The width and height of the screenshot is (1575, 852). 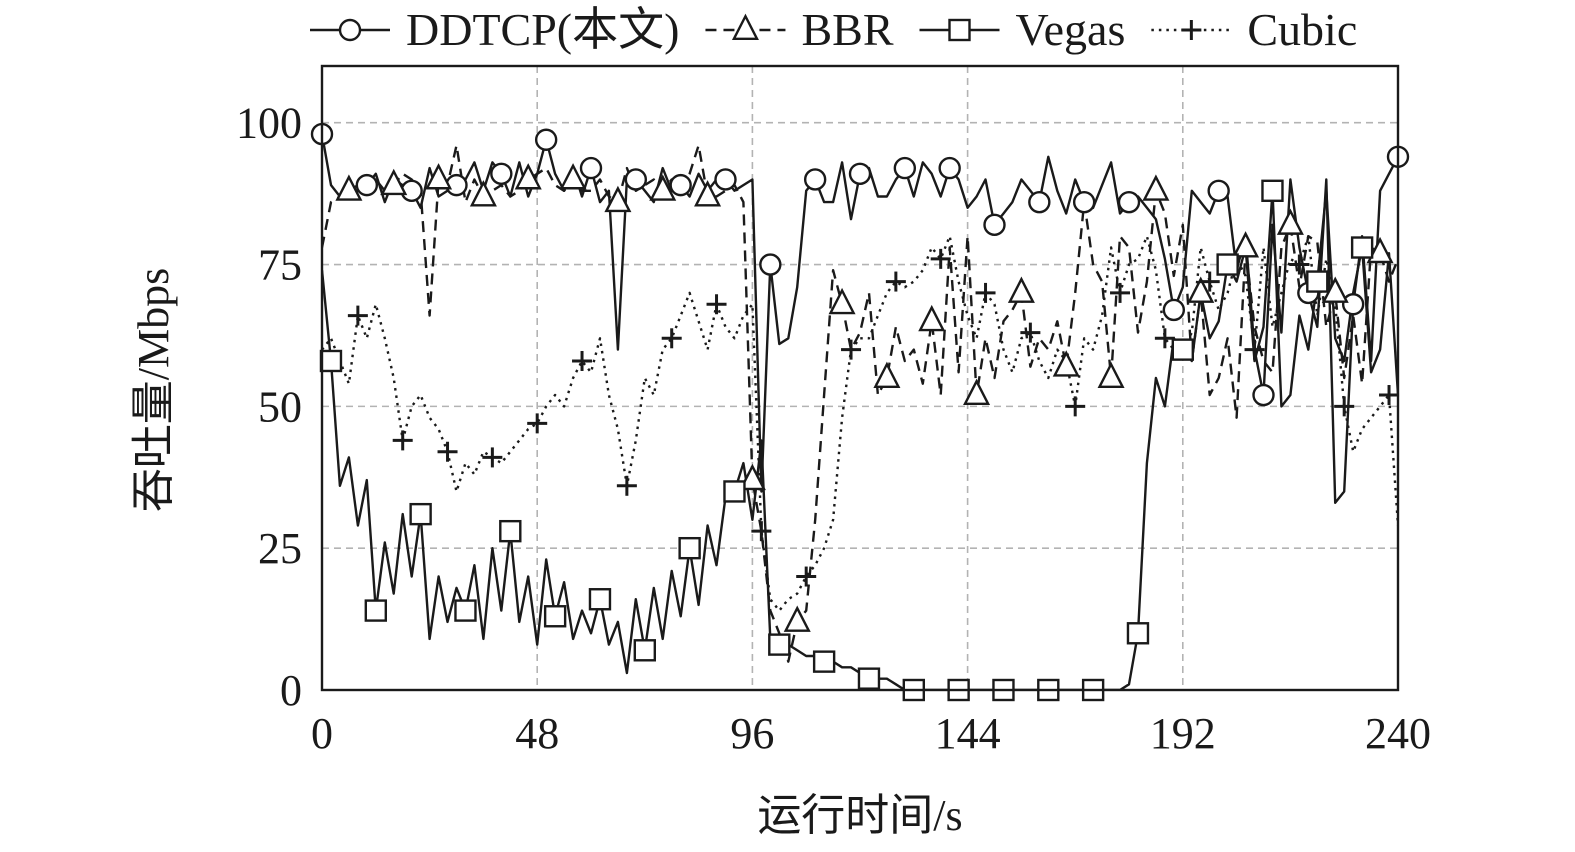 I want to click on legend-label: DDTCP(本文), so click(x=542, y=29).